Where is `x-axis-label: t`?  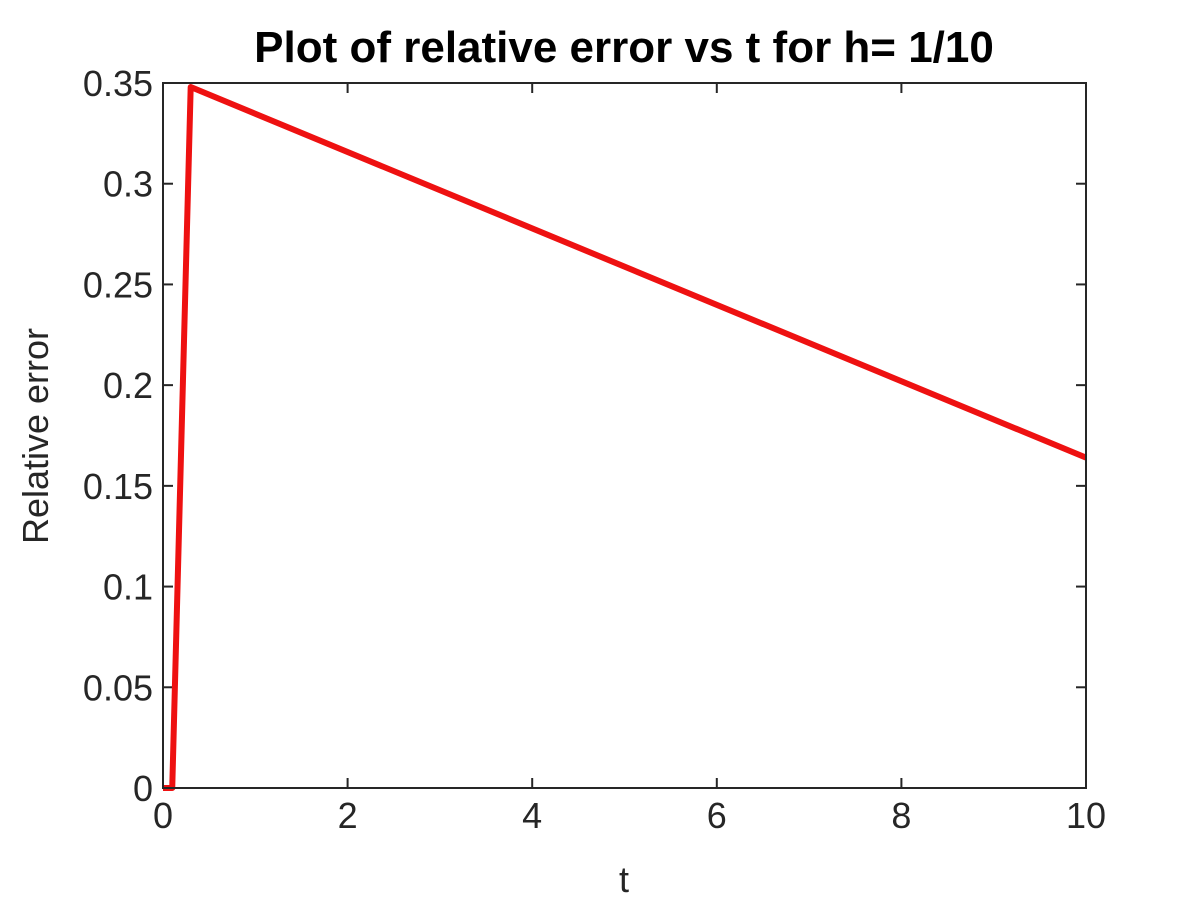 x-axis-label: t is located at coordinates (624, 879).